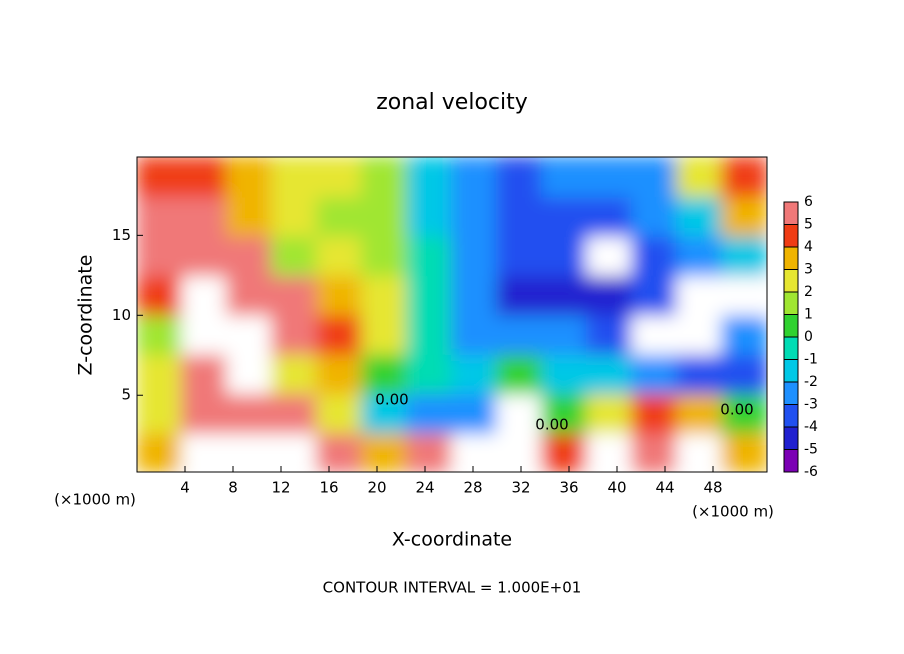  Describe the element at coordinates (811, 405) in the screenshot. I see `colorbar-tick-label: -3` at that location.